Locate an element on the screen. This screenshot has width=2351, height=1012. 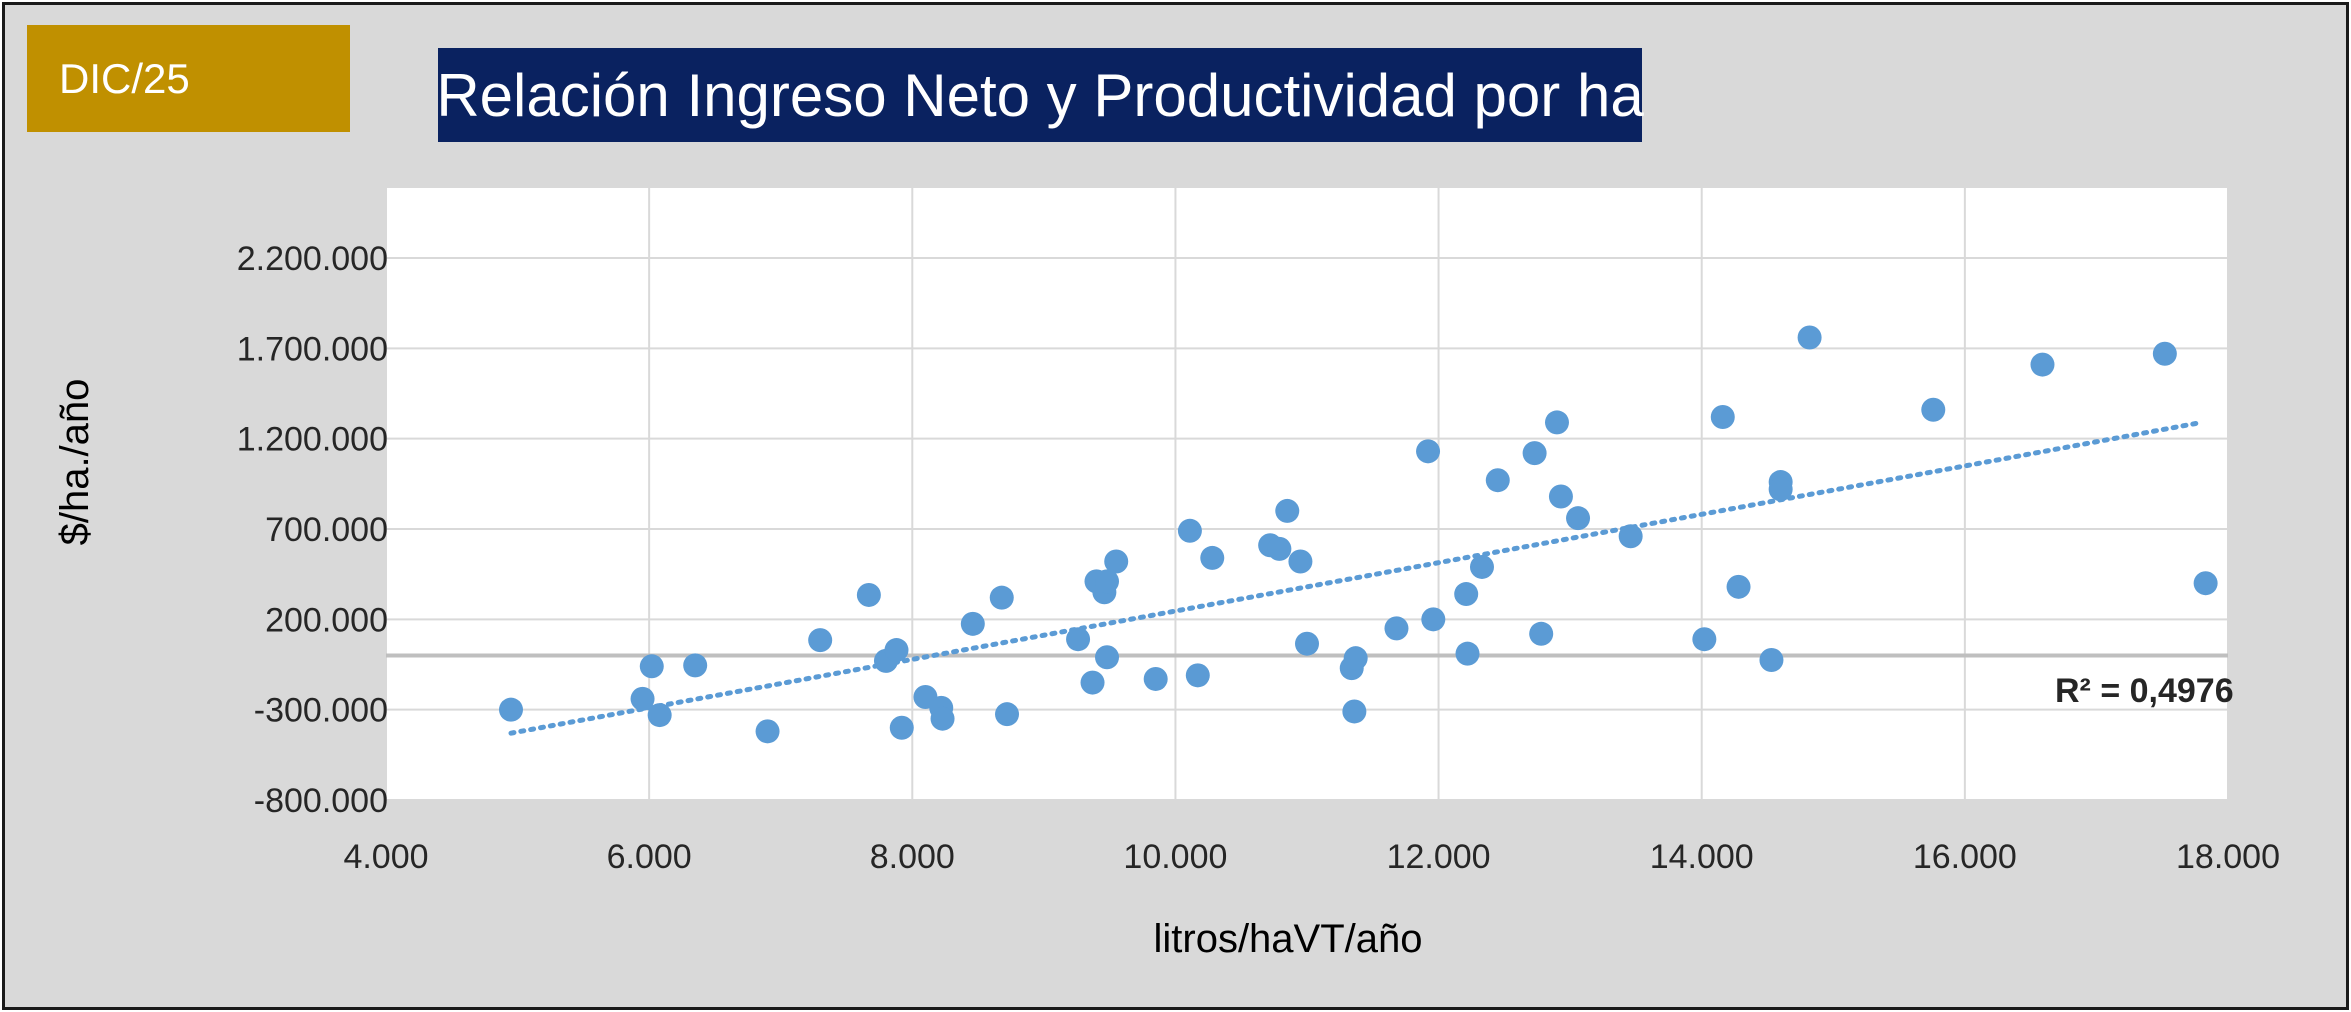
r-squared-annotation: R² = 0,4976 is located at coordinates (2144, 691).